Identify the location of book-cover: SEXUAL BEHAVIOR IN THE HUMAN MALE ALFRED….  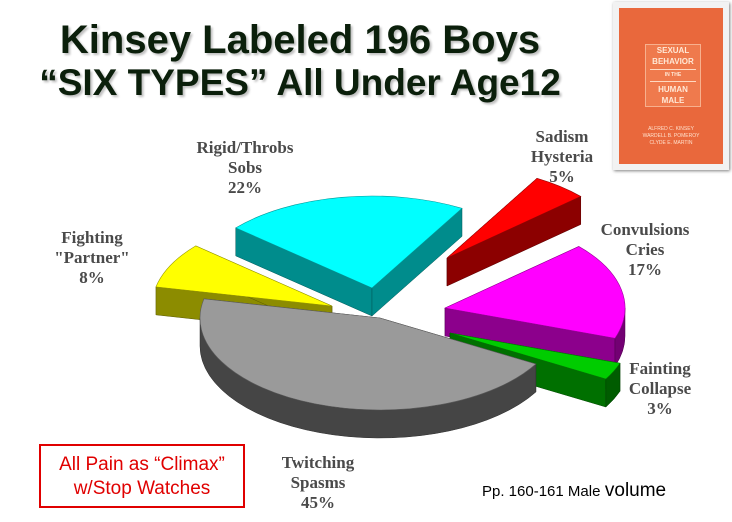
(671, 86).